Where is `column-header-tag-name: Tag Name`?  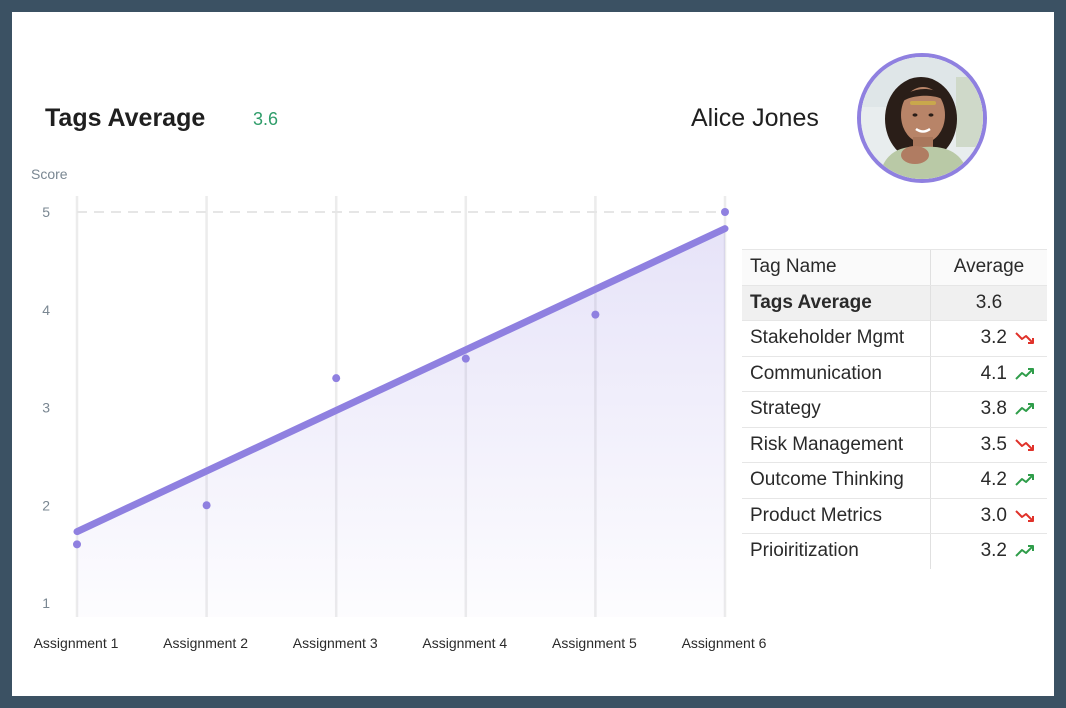 column-header-tag-name: Tag Name is located at coordinates (836, 267).